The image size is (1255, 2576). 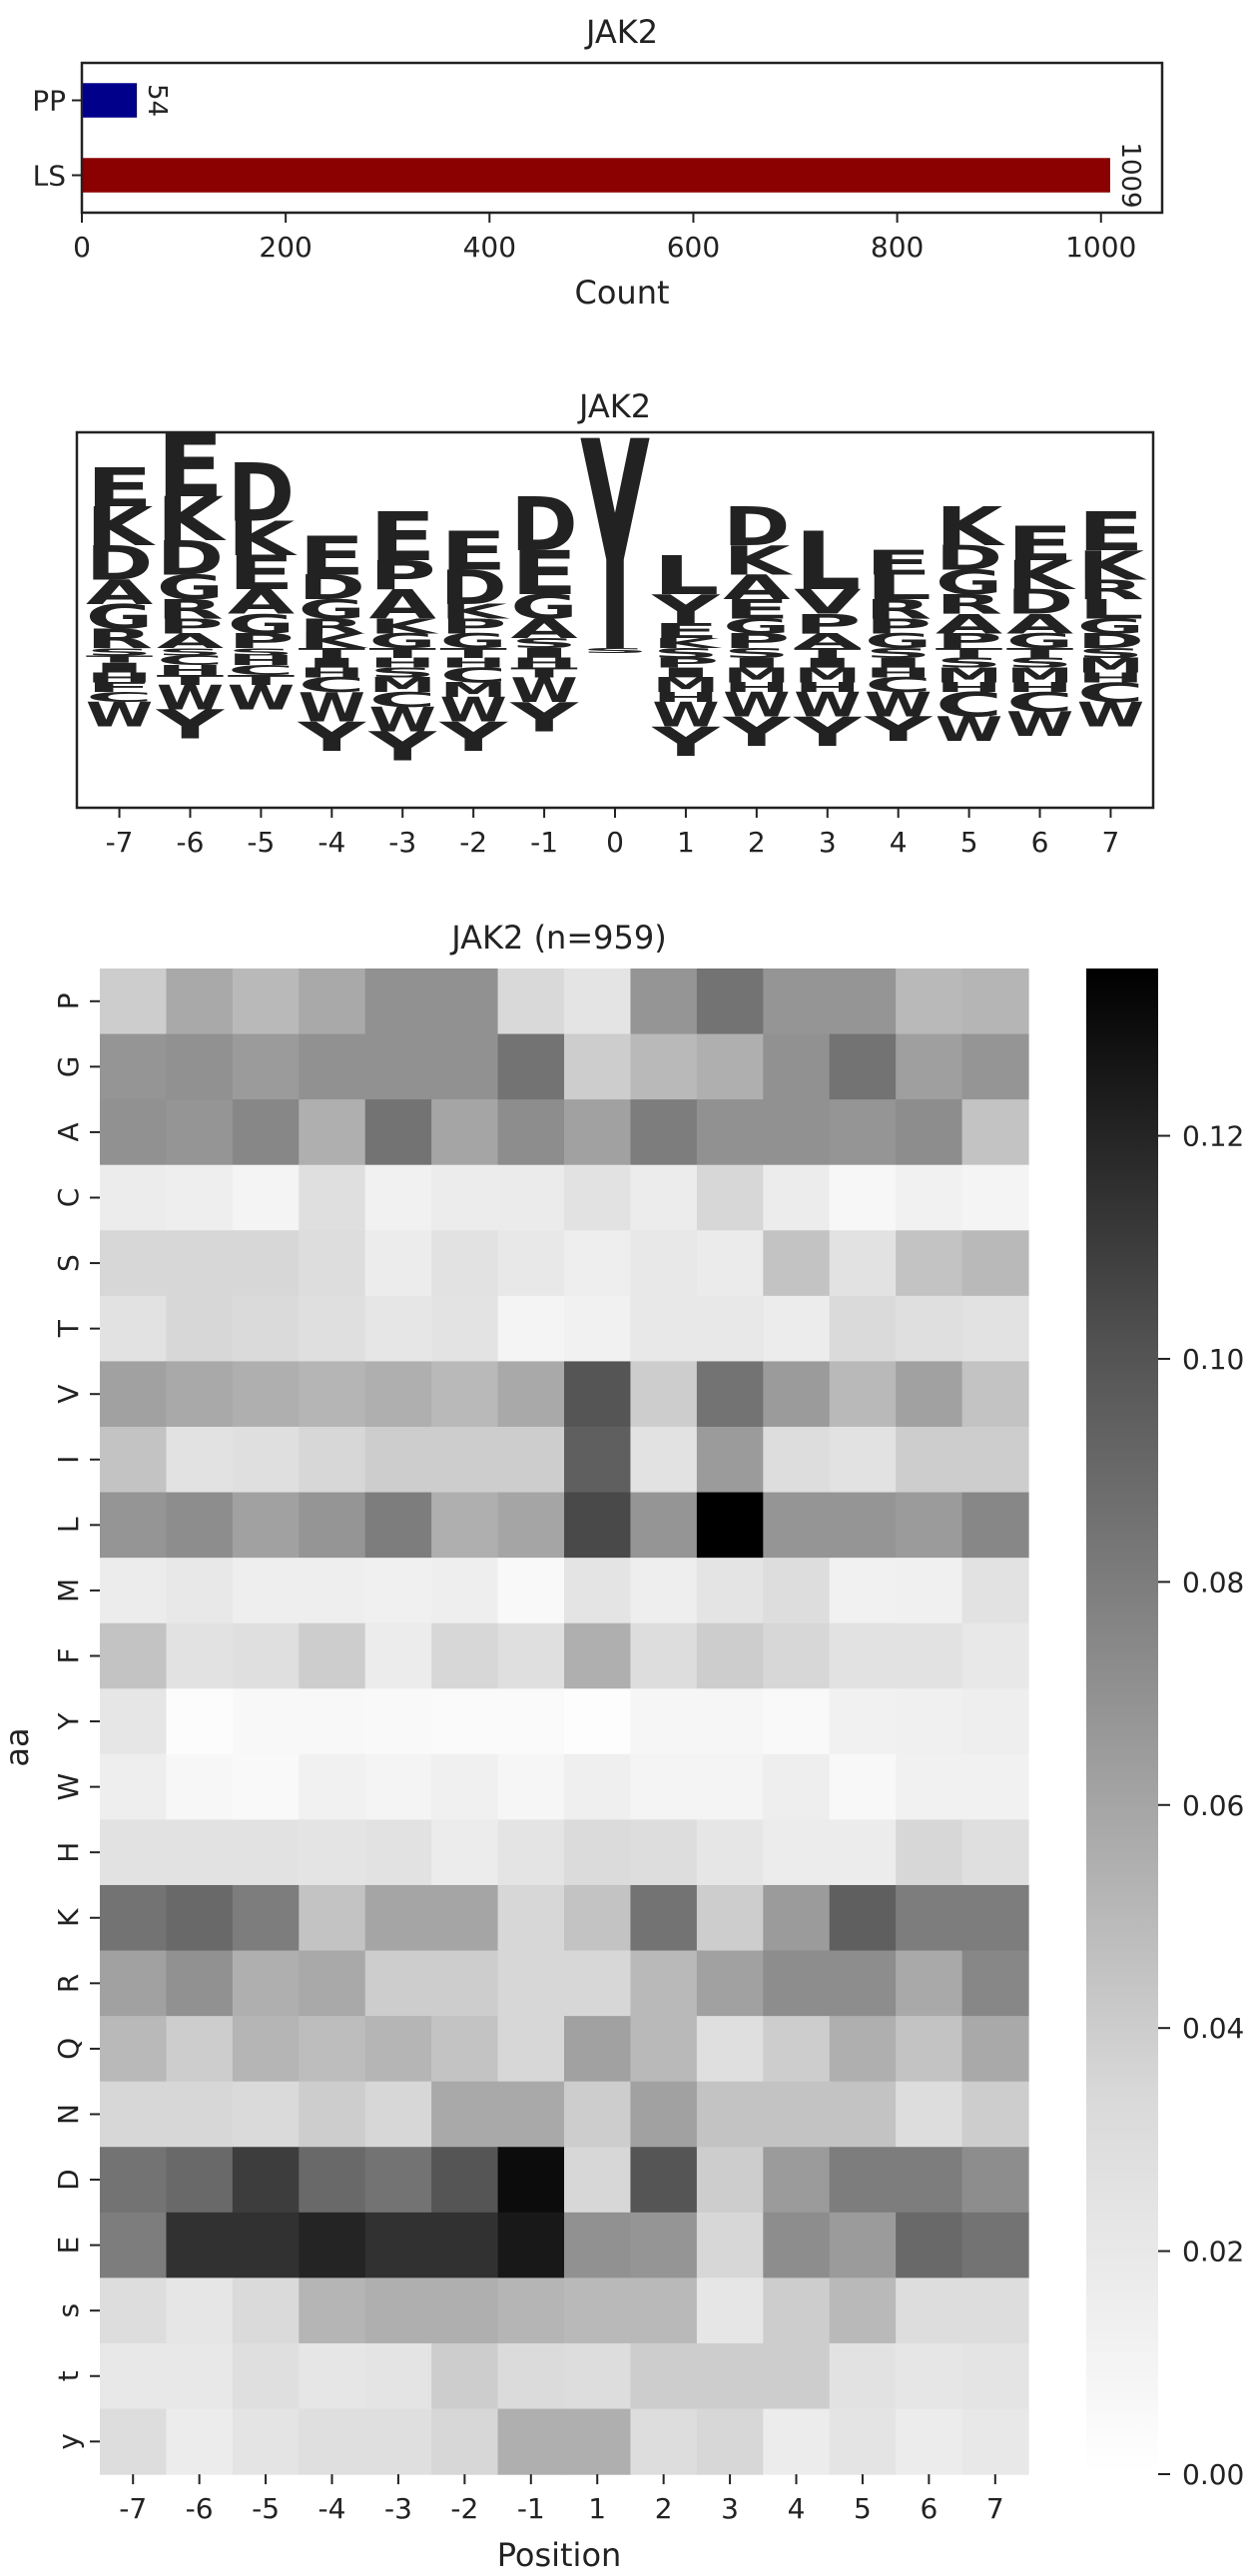 What do you see at coordinates (598, 162) in the screenshot?
I see `count-bar-chart: JAK2 54 1009 0 200 400 600 800 1000 PP LS Count` at bounding box center [598, 162].